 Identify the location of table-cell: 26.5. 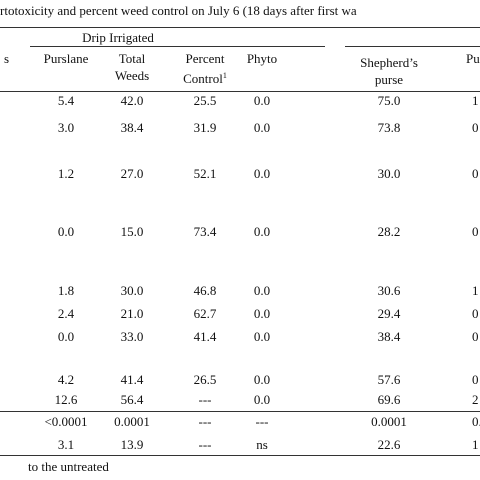
(205, 379).